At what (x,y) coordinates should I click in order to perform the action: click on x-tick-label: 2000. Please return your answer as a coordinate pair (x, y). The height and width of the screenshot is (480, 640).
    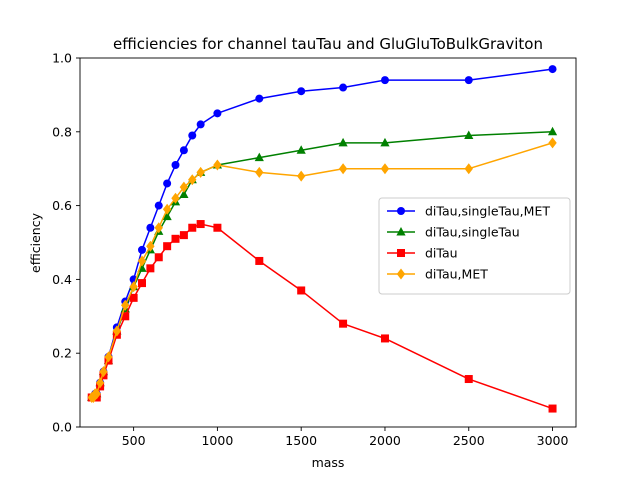
    Looking at the image, I should click on (385, 440).